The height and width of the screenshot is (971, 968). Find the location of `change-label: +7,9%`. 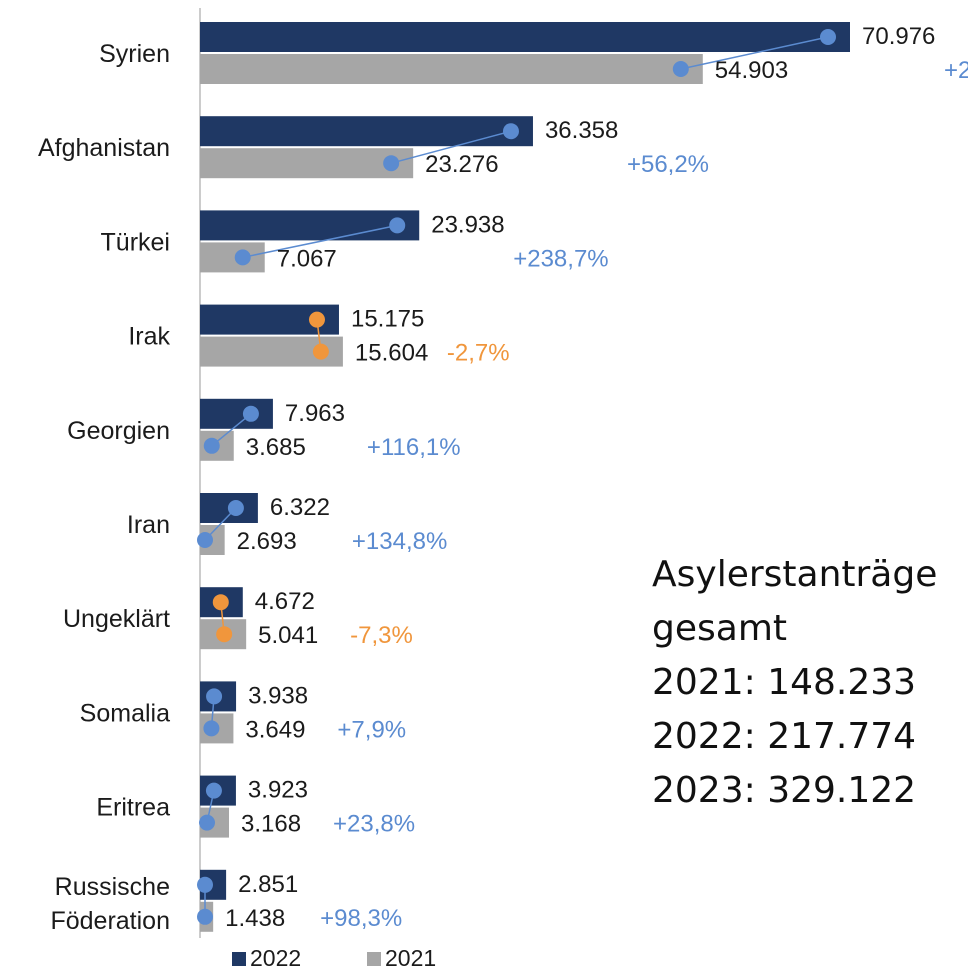

change-label: +7,9% is located at coordinates (371, 729).